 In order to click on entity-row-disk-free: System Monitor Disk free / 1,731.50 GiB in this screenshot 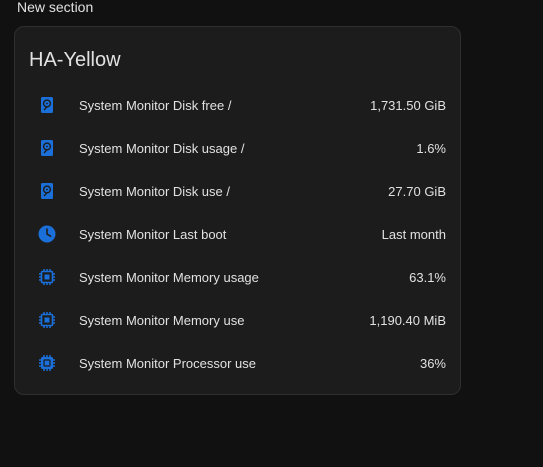, I will do `click(237, 105)`.